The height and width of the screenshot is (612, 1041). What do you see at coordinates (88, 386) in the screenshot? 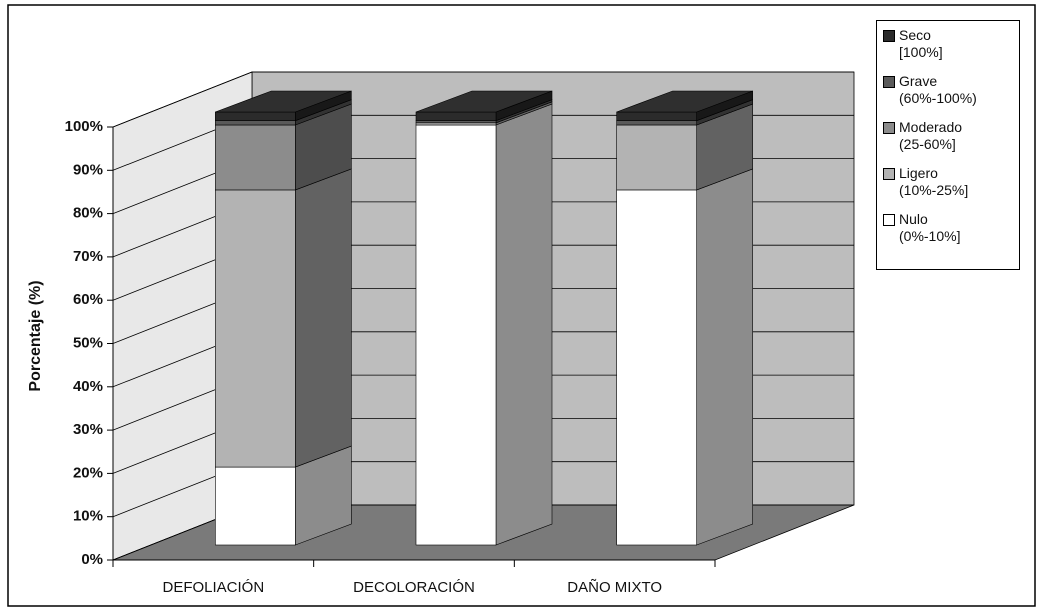
I see `y-tick-label: 40%` at bounding box center [88, 386].